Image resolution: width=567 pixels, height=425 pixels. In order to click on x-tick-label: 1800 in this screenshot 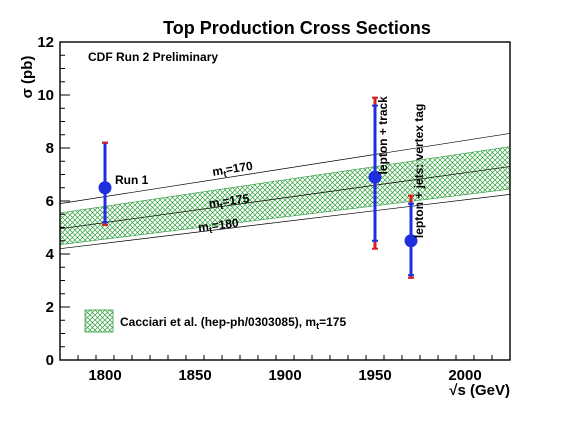, I will do `click(104, 375)`.